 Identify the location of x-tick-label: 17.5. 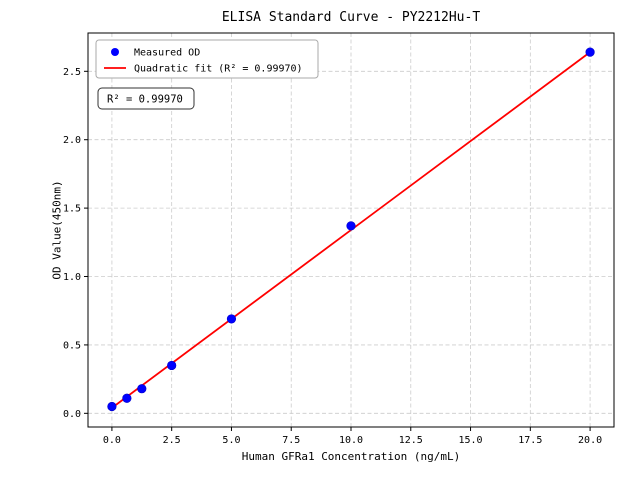
(530, 440).